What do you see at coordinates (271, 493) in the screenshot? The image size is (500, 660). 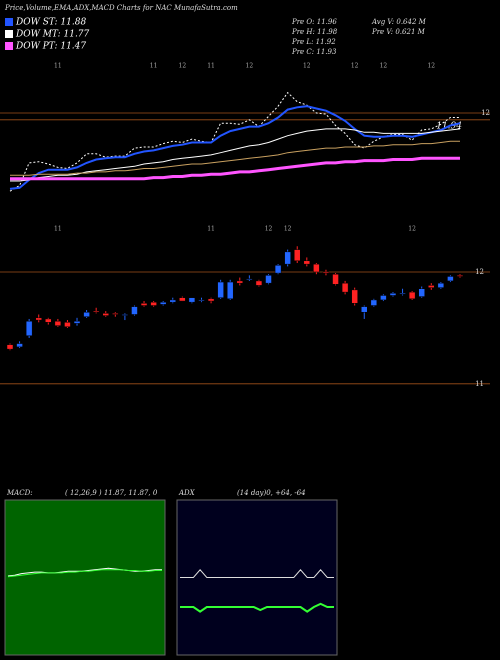 I see `panel-subtitle: (14 day)0, +64, -64` at bounding box center [271, 493].